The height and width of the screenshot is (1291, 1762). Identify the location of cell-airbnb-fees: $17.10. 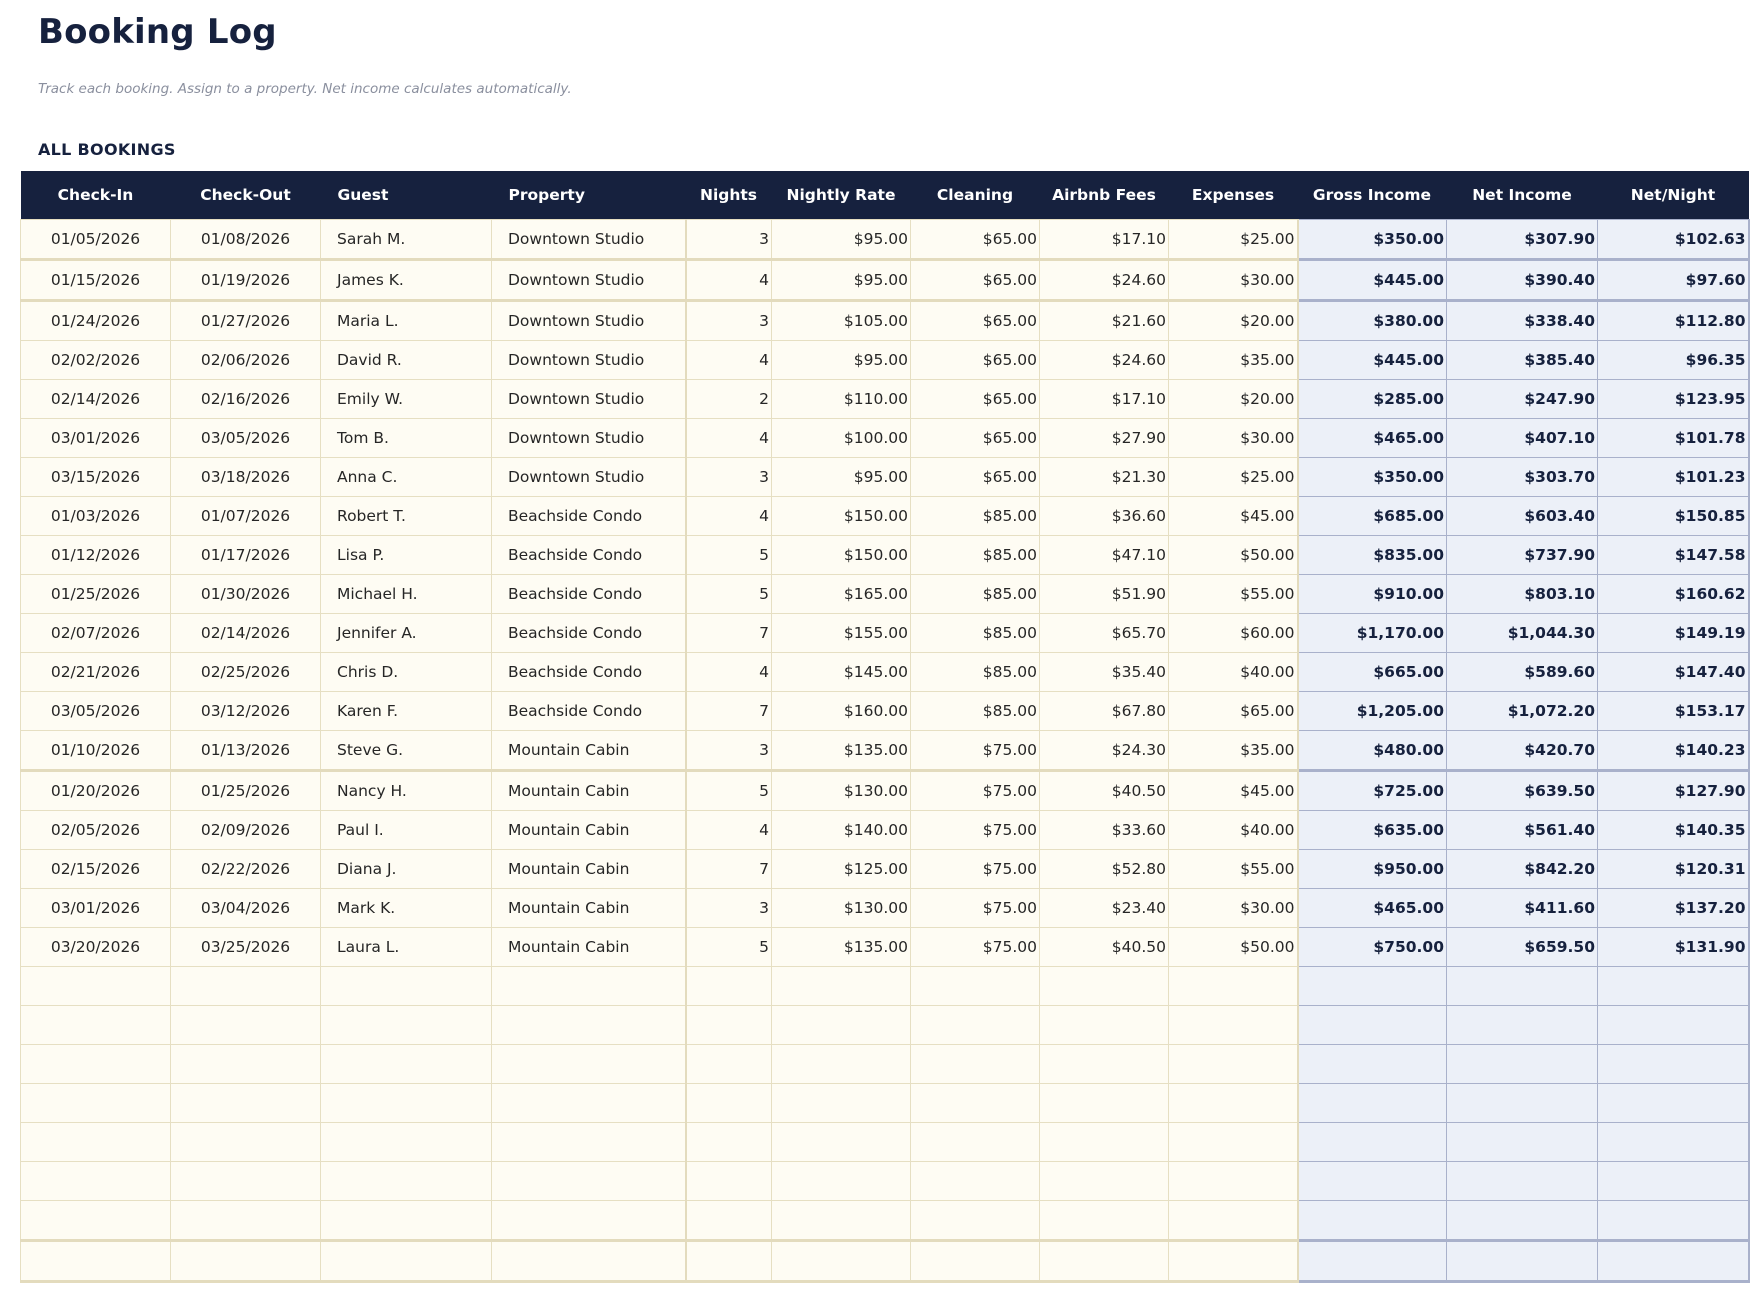
(1104, 239).